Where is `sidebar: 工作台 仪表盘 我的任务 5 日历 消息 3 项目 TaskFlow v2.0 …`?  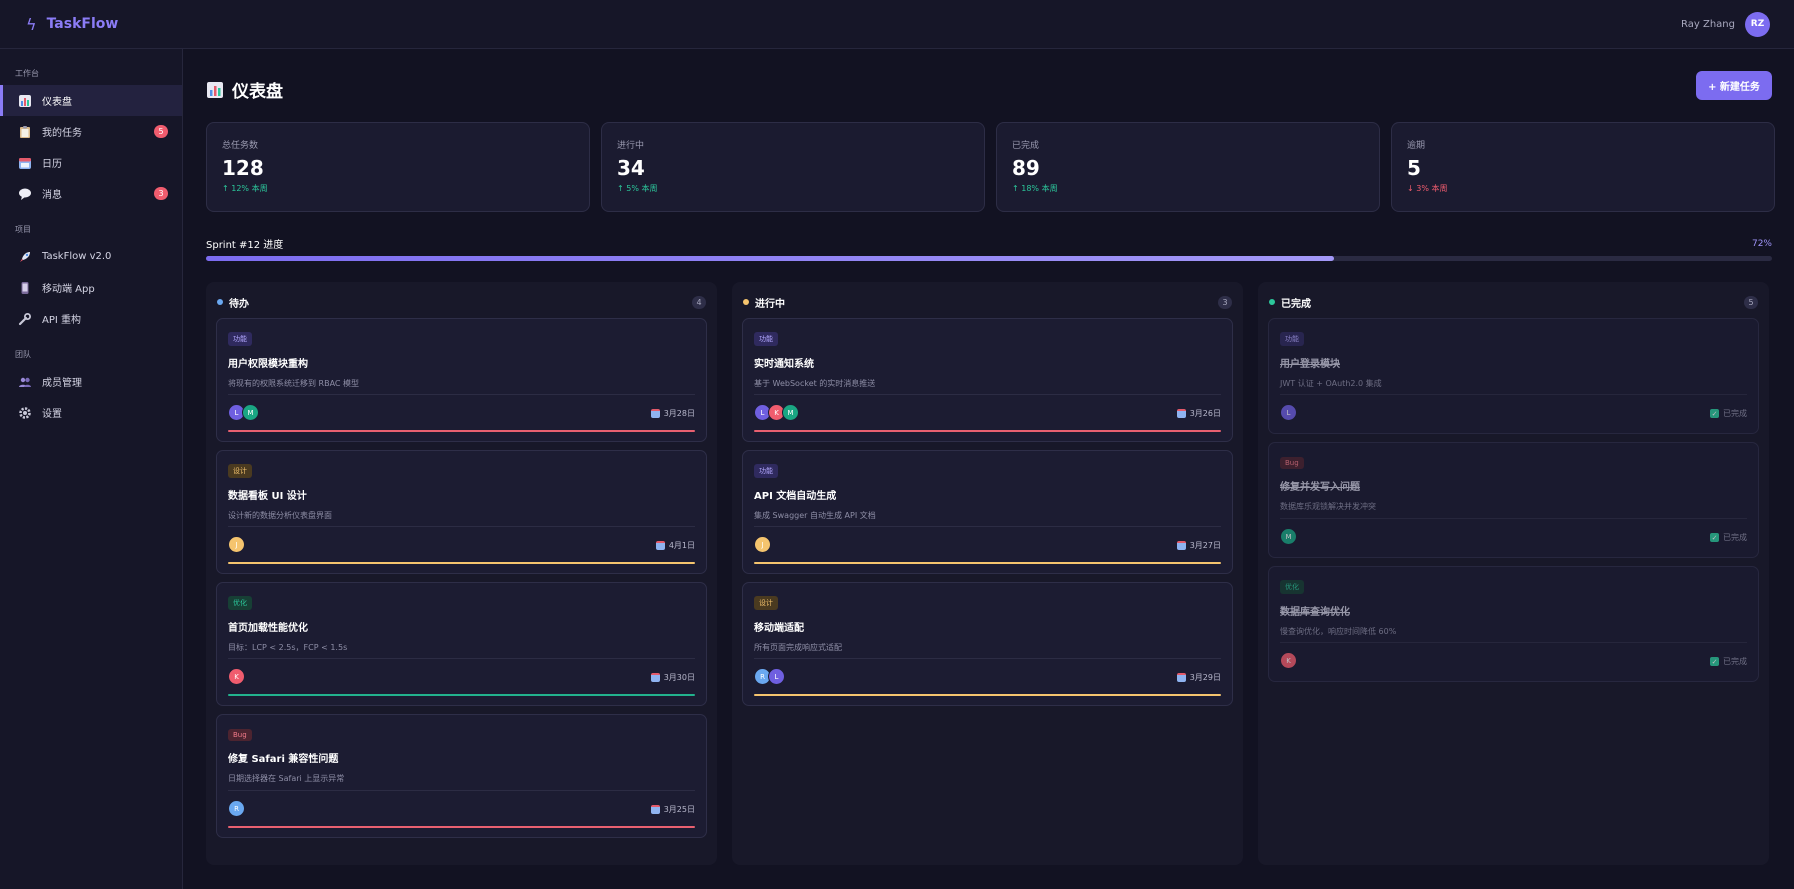 sidebar: 工作台 仪表盘 我的任务 5 日历 消息 3 项目 TaskFlow v2.0 … is located at coordinates (91, 469).